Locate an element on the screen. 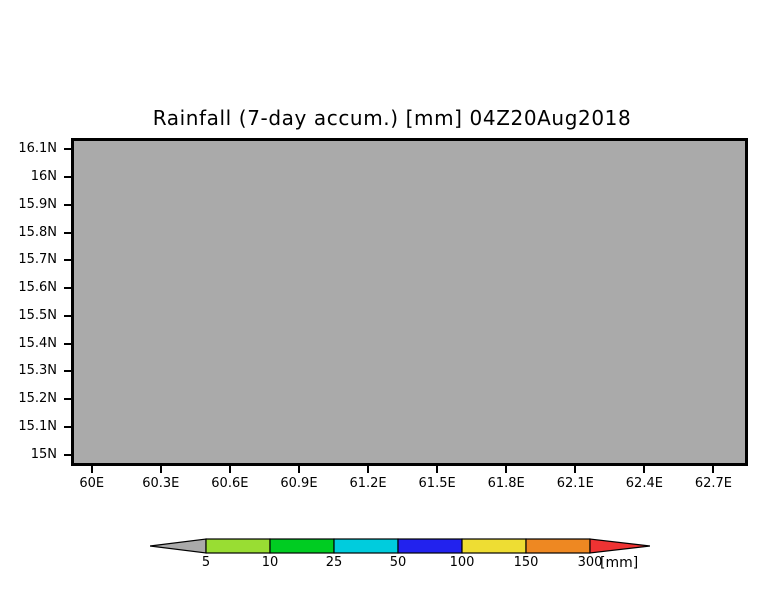 This screenshot has height=612, width=784. y-axis-ticks is located at coordinates (67, 302).